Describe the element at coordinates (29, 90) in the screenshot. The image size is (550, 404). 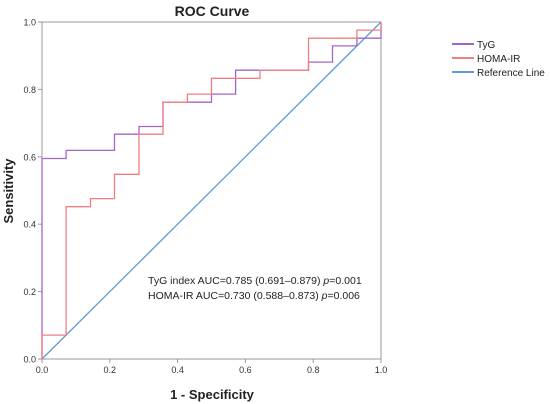
I see `y-tick-label: 0.8` at that location.